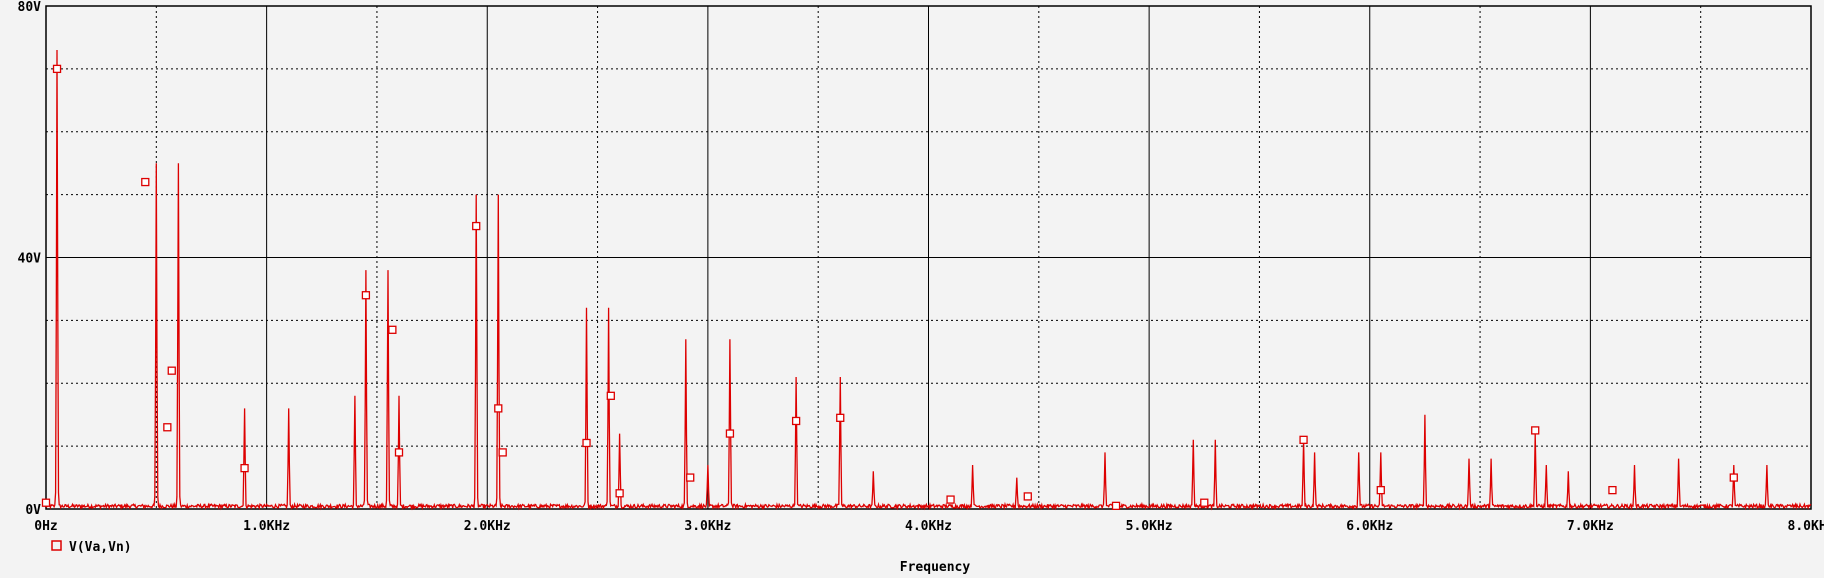 The height and width of the screenshot is (582, 1824). Describe the element at coordinates (33, 510) in the screenshot. I see `y-tick-label: 0V` at that location.